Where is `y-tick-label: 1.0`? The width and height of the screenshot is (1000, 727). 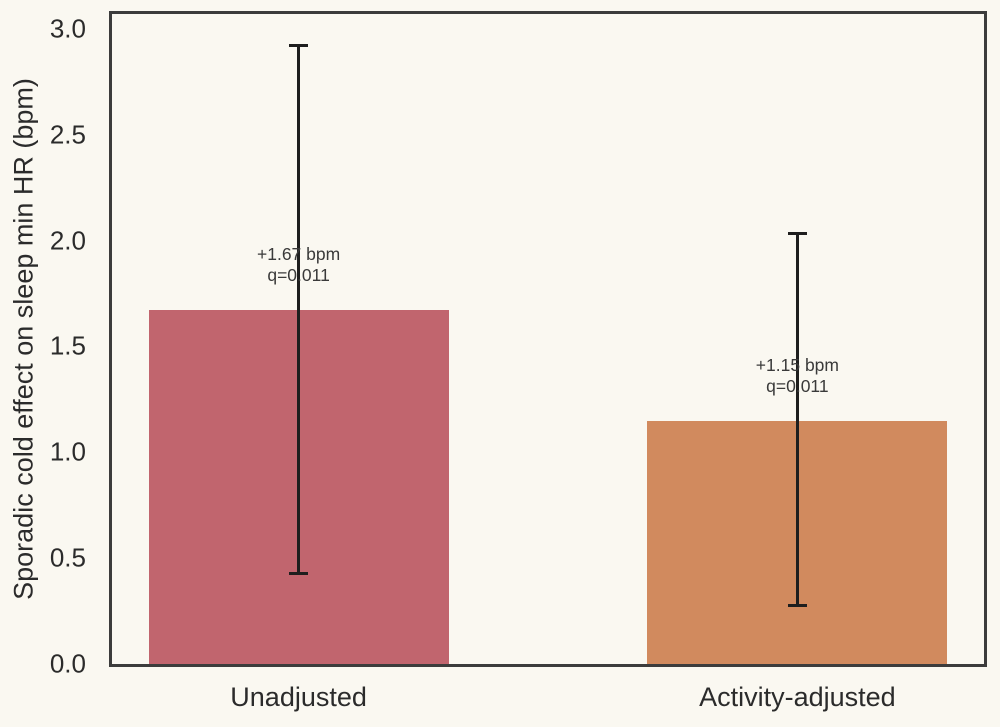 y-tick-label: 1.0 is located at coordinates (67, 451).